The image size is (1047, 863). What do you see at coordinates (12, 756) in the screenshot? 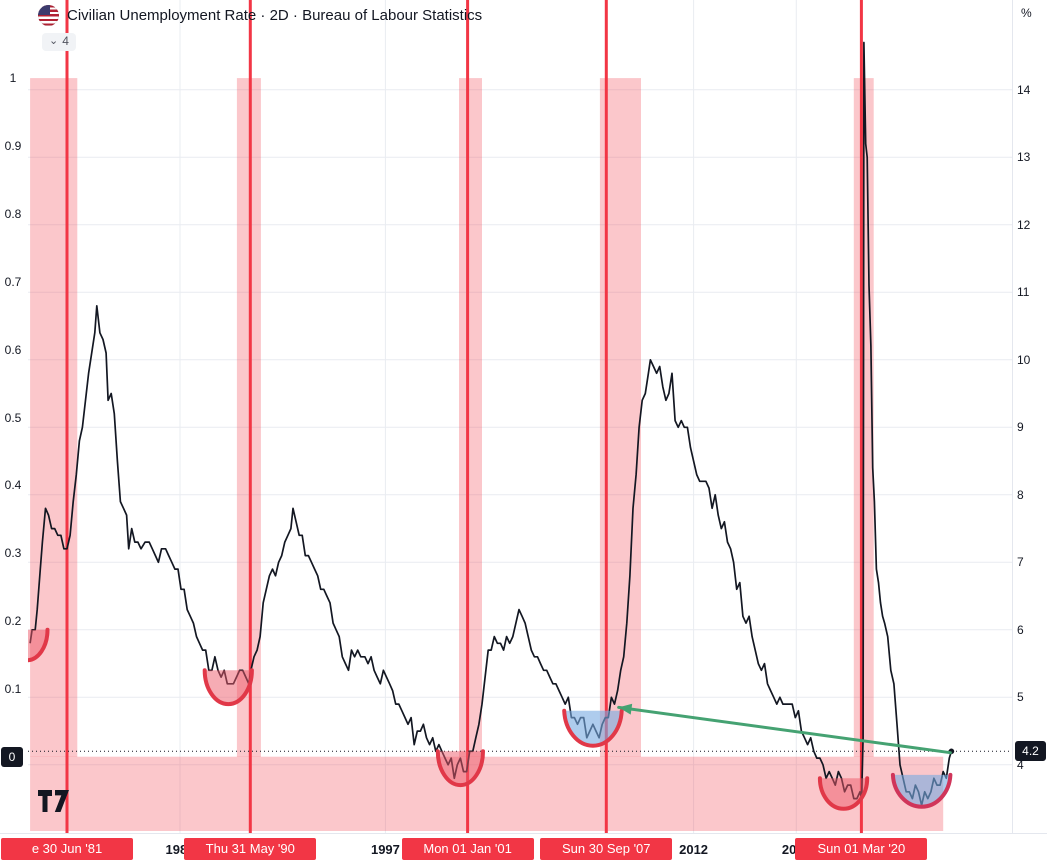
I see `left-last-value-badge: 0` at bounding box center [12, 756].